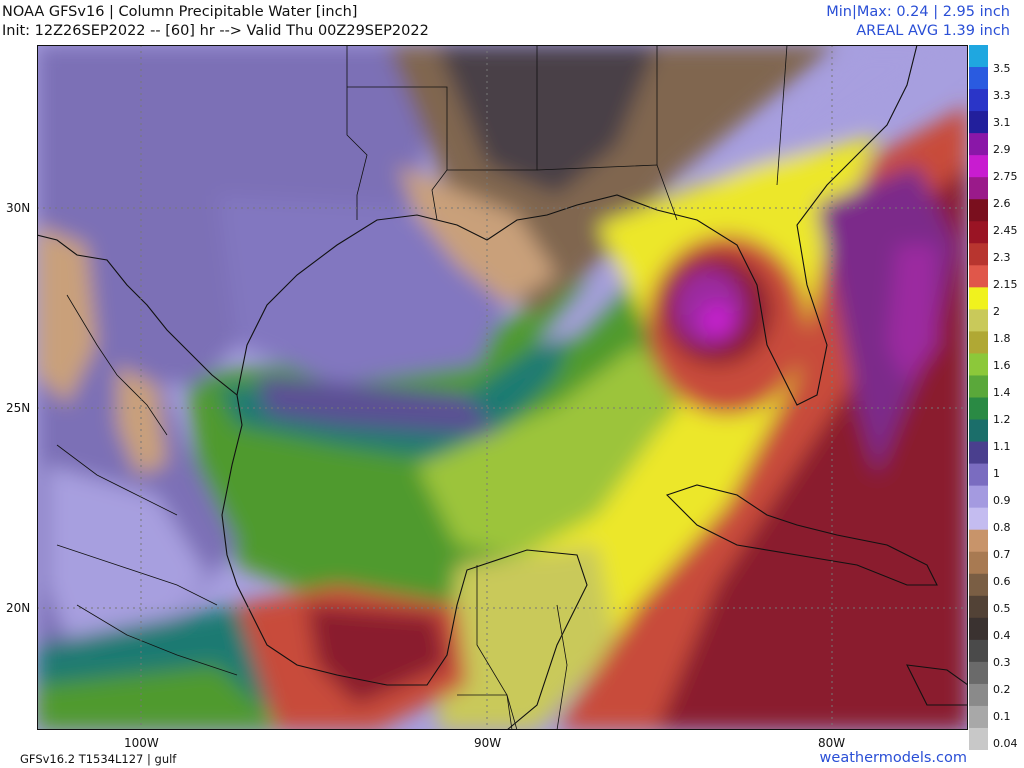 Image resolution: width=1024 pixels, height=768 pixels. What do you see at coordinates (996, 473) in the screenshot?
I see `colorbar-tick-label: 1` at bounding box center [996, 473].